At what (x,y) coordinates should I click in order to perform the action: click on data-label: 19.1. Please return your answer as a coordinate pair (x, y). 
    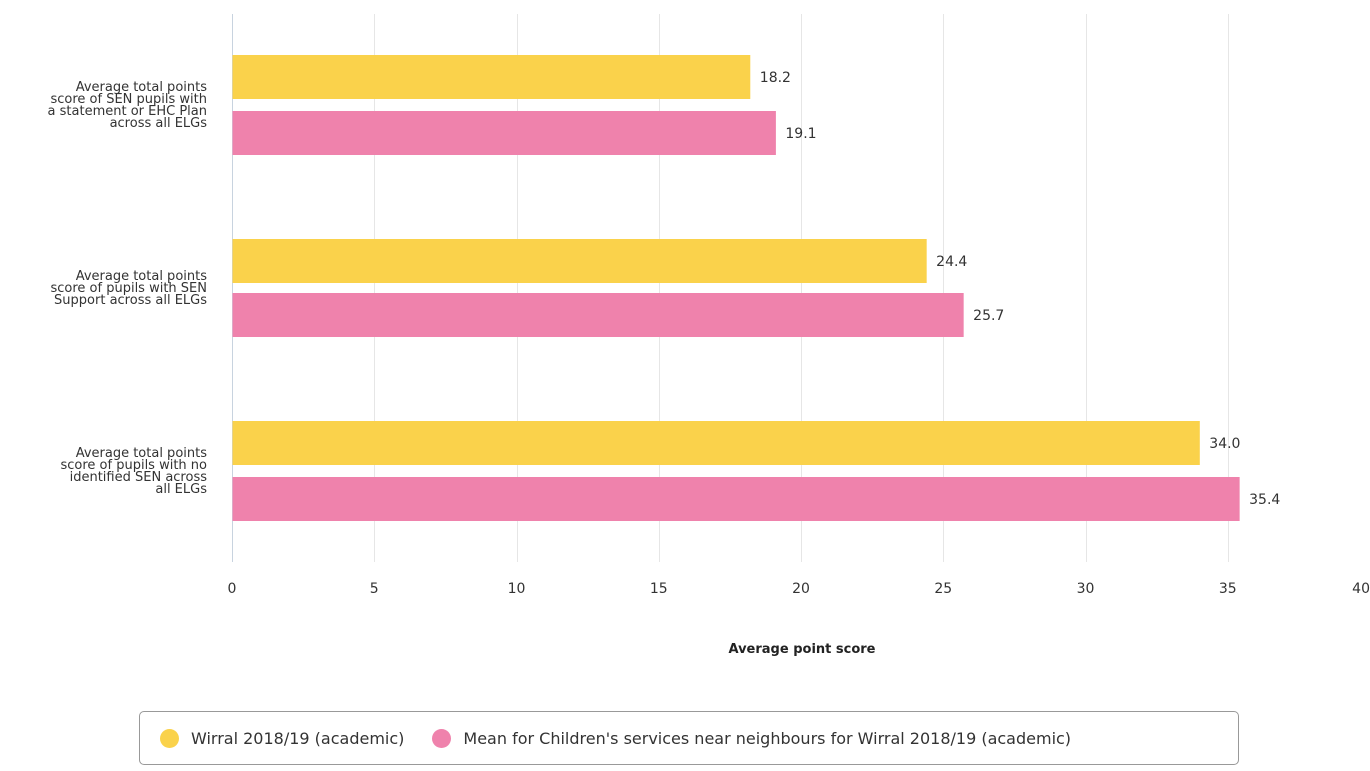
    Looking at the image, I should click on (800, 134).